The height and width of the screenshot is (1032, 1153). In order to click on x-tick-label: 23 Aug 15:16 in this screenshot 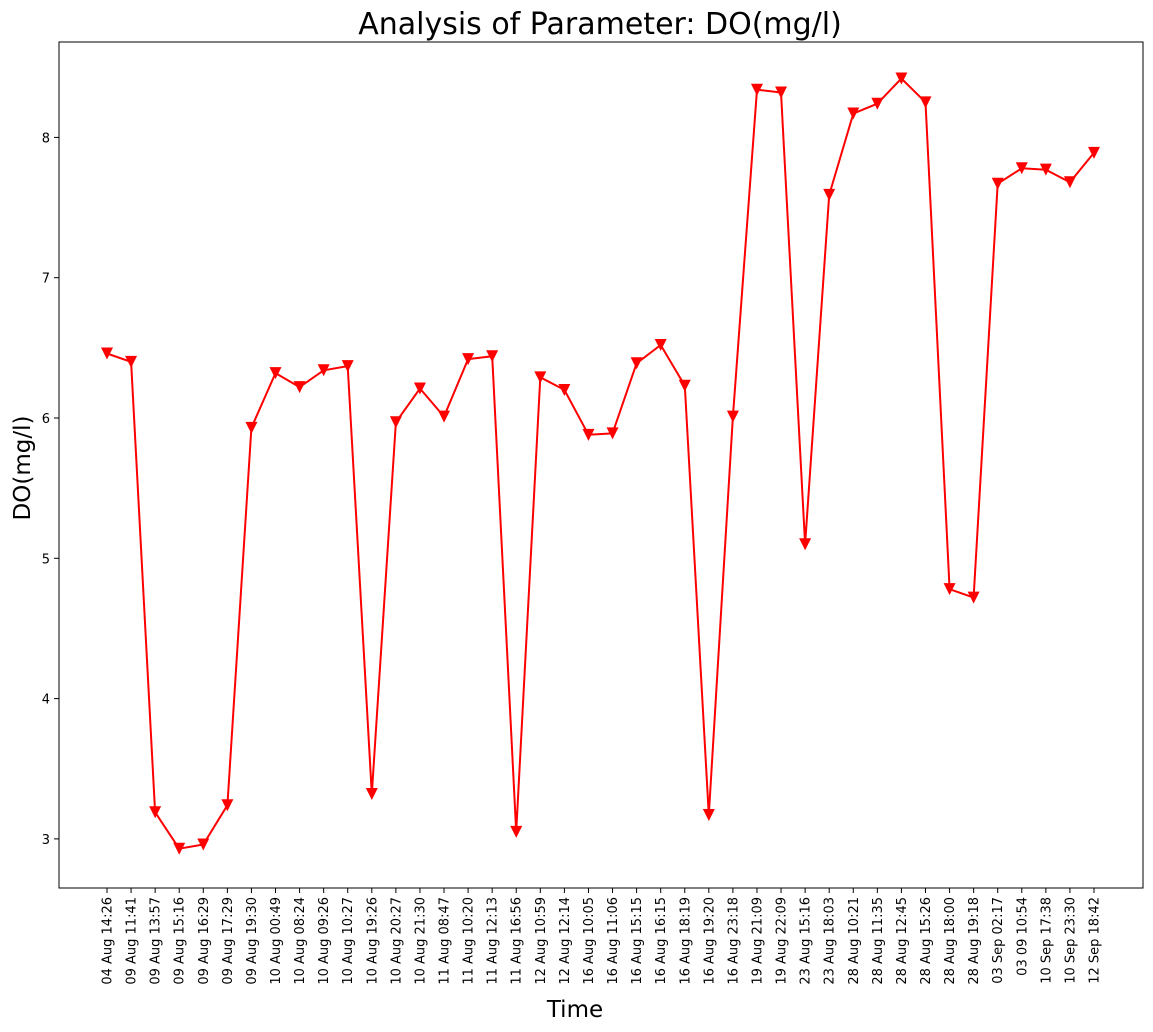, I will do `click(806, 941)`.